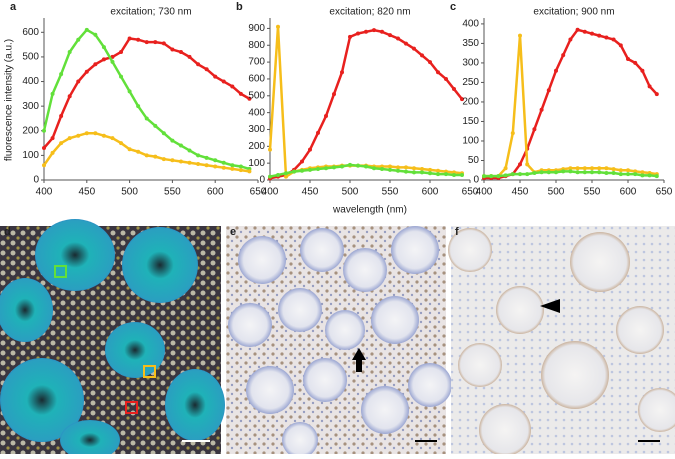 The image size is (675, 459). Describe the element at coordinates (457, 232) in the screenshot. I see `panel-label: f` at that location.